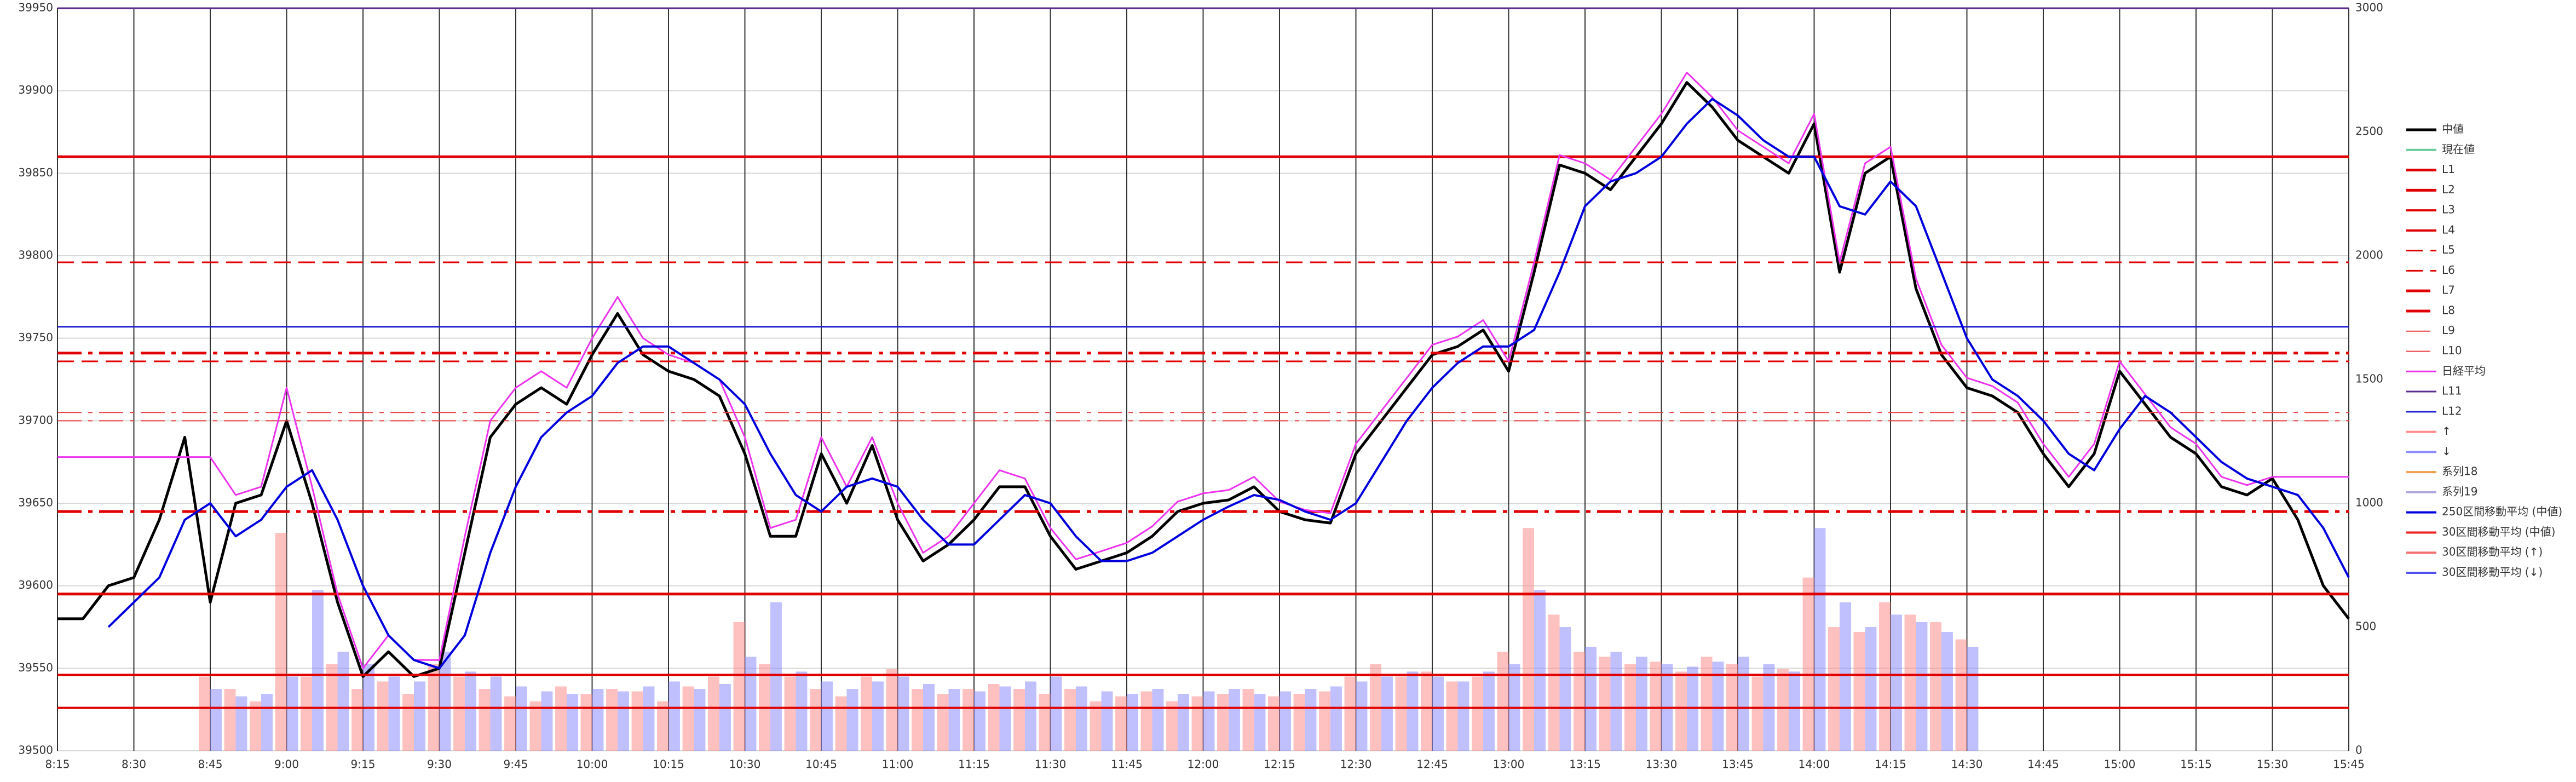  Describe the element at coordinates (2448, 230) in the screenshot. I see `legend-label: L4` at that location.